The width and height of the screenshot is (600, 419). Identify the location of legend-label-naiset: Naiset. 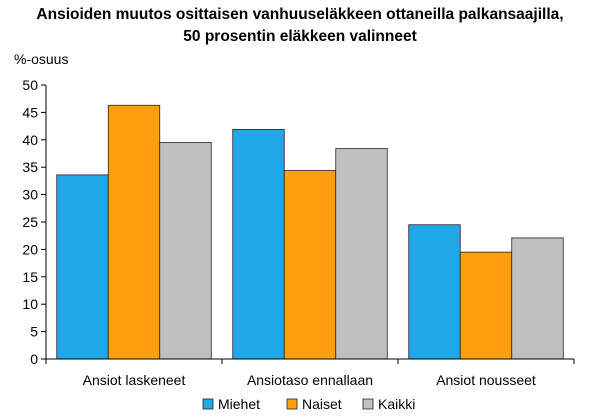
(322, 404).